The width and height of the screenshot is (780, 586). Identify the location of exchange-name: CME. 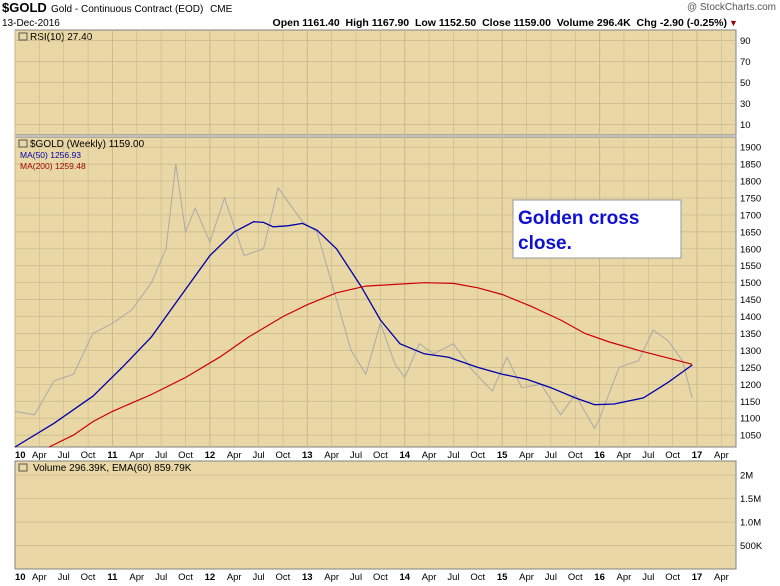
(221, 9).